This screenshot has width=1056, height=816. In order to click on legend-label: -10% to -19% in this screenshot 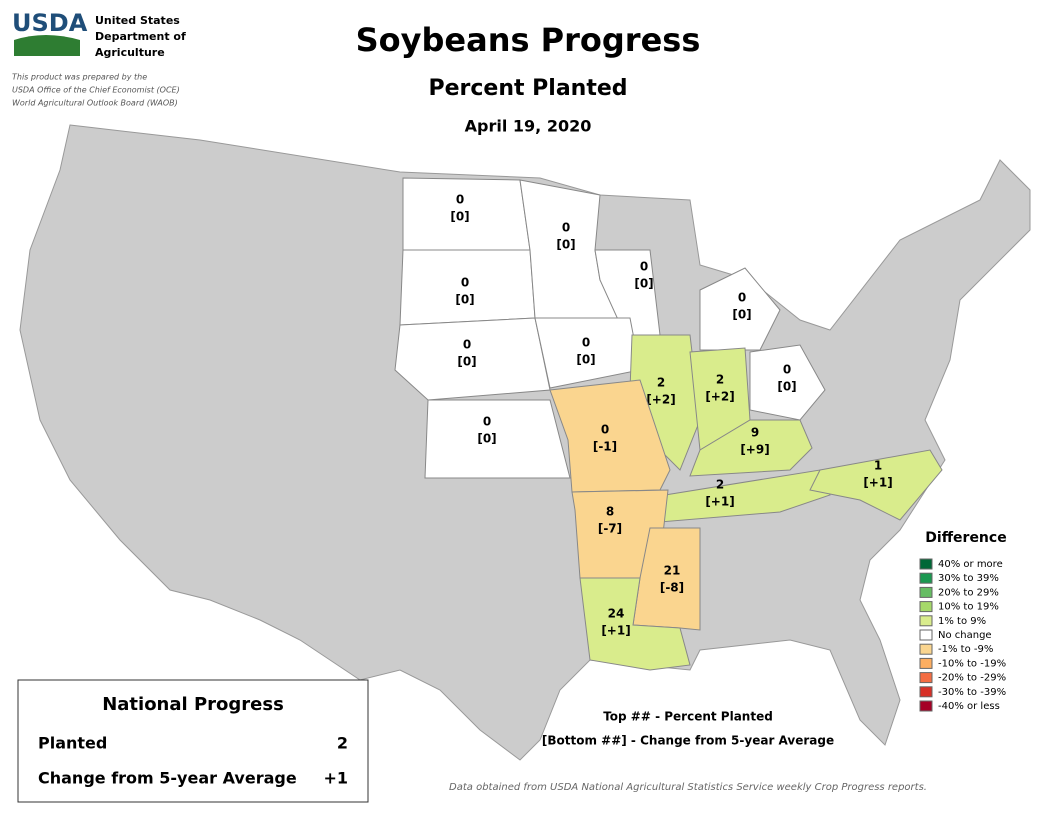, I will do `click(972, 663)`.